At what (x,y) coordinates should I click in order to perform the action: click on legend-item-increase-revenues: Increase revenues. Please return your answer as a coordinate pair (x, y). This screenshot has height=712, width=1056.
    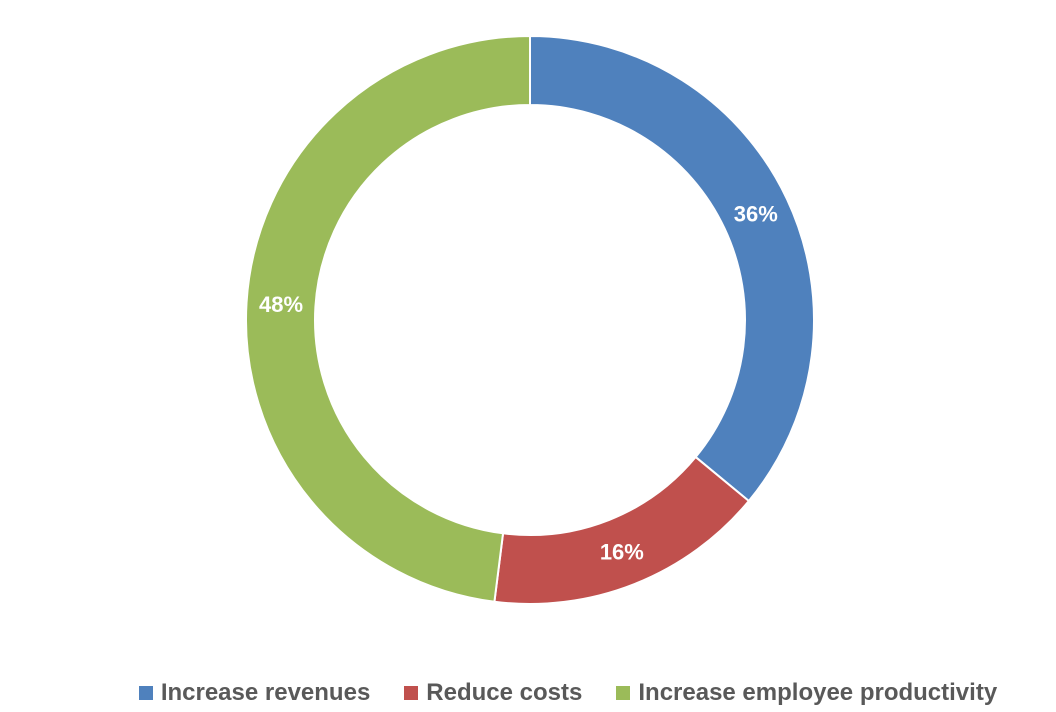
    Looking at the image, I should click on (254, 693).